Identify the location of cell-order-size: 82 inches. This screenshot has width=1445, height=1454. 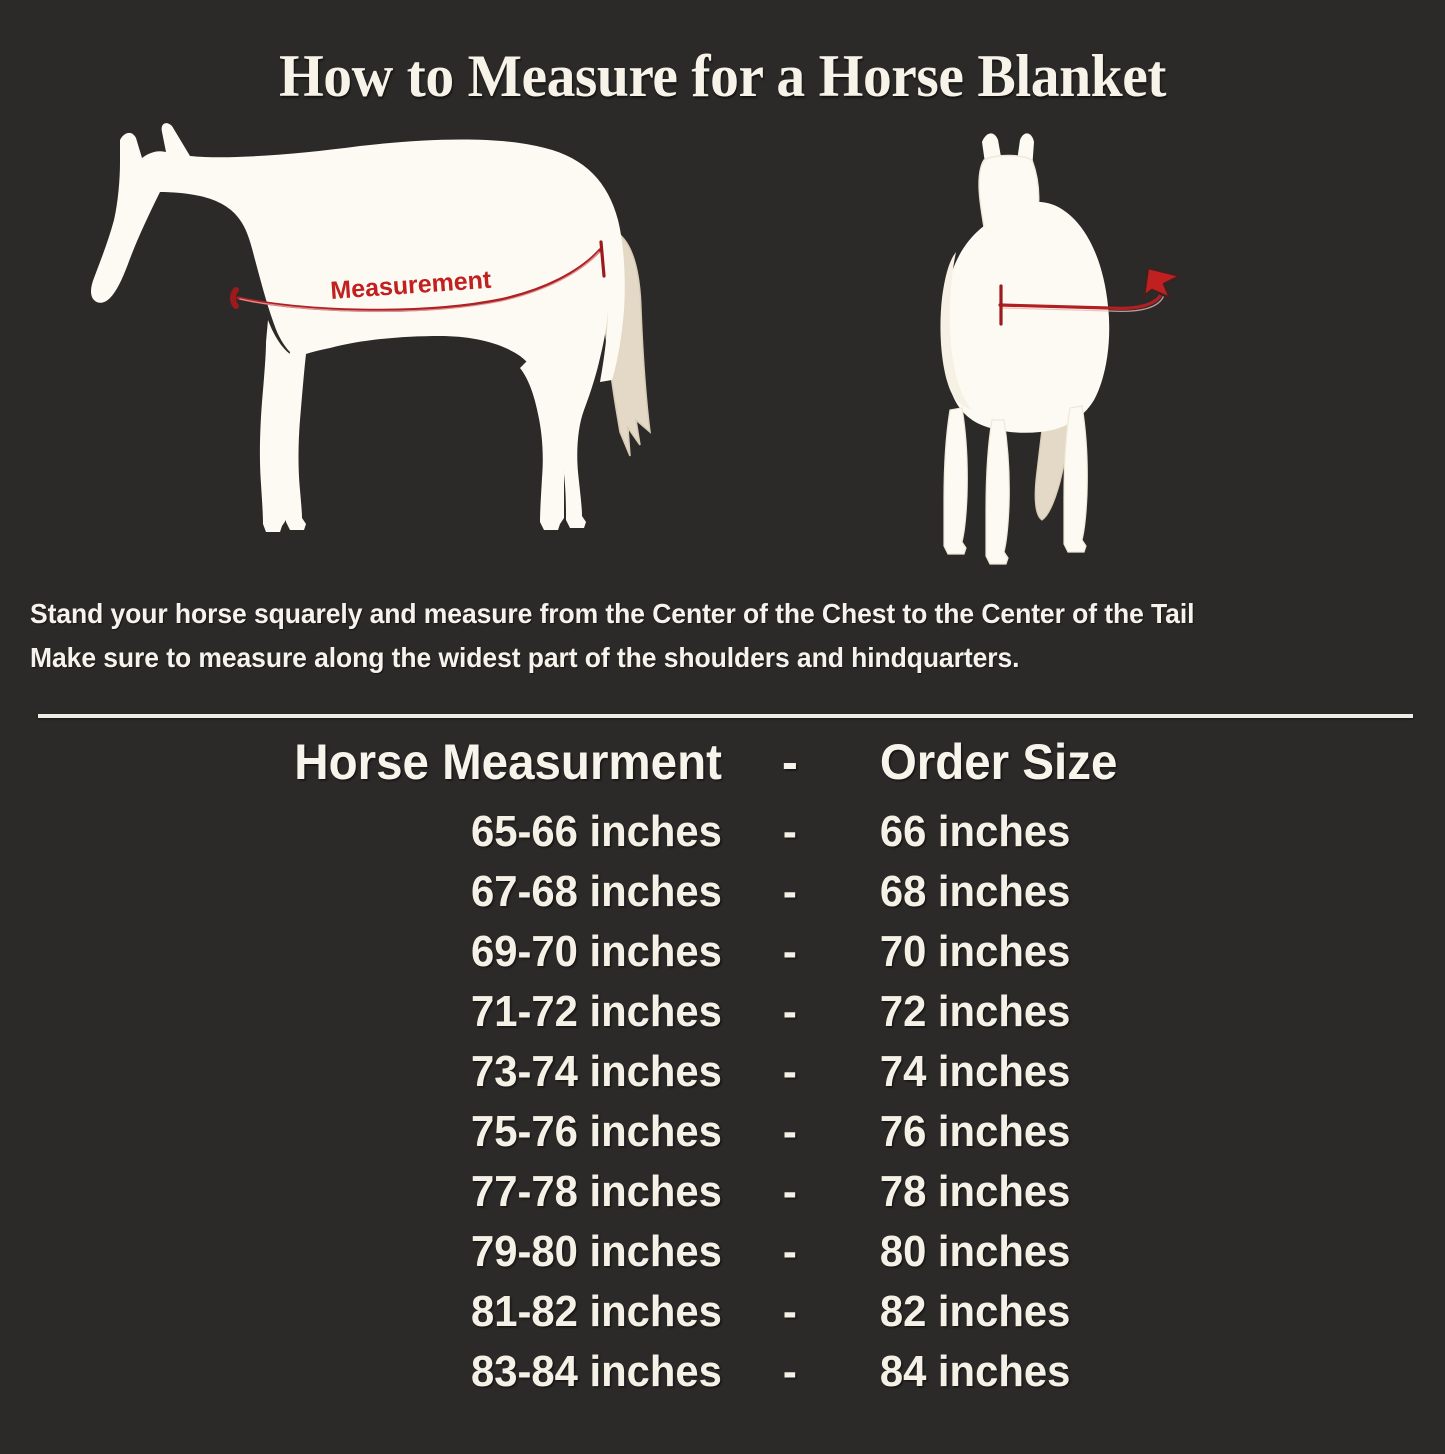
(975, 1311).